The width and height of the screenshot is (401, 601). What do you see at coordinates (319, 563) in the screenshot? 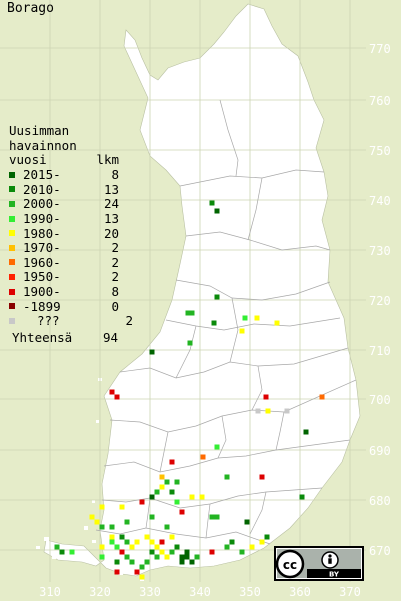
I see `cc-by-license-badge: cc BY` at bounding box center [319, 563].